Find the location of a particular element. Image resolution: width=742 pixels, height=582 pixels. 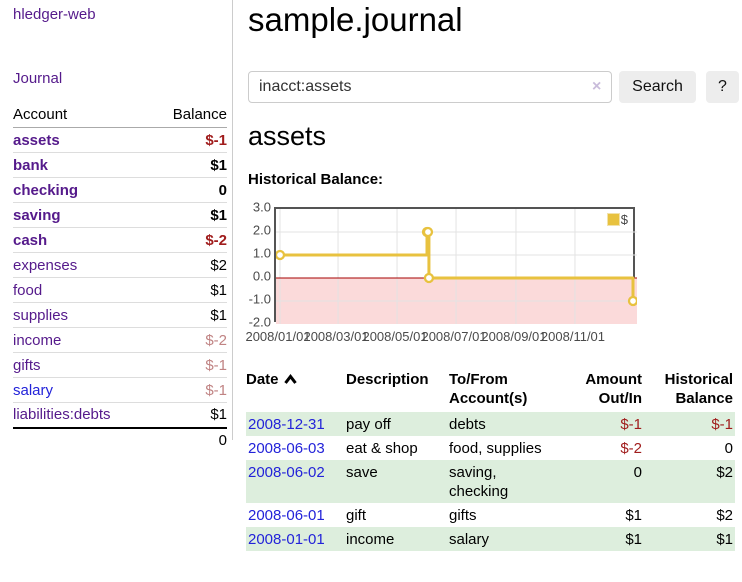

account-link-bank: bank is located at coordinates (31, 165).